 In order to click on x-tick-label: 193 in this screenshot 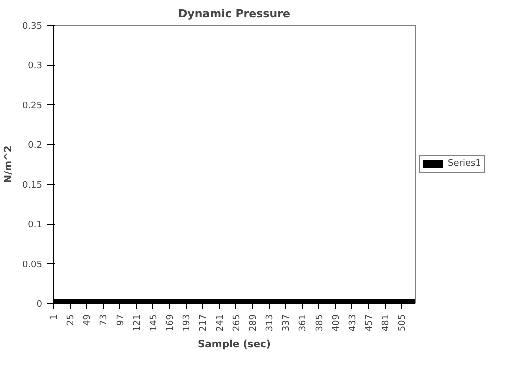, I will do `click(187, 323)`.